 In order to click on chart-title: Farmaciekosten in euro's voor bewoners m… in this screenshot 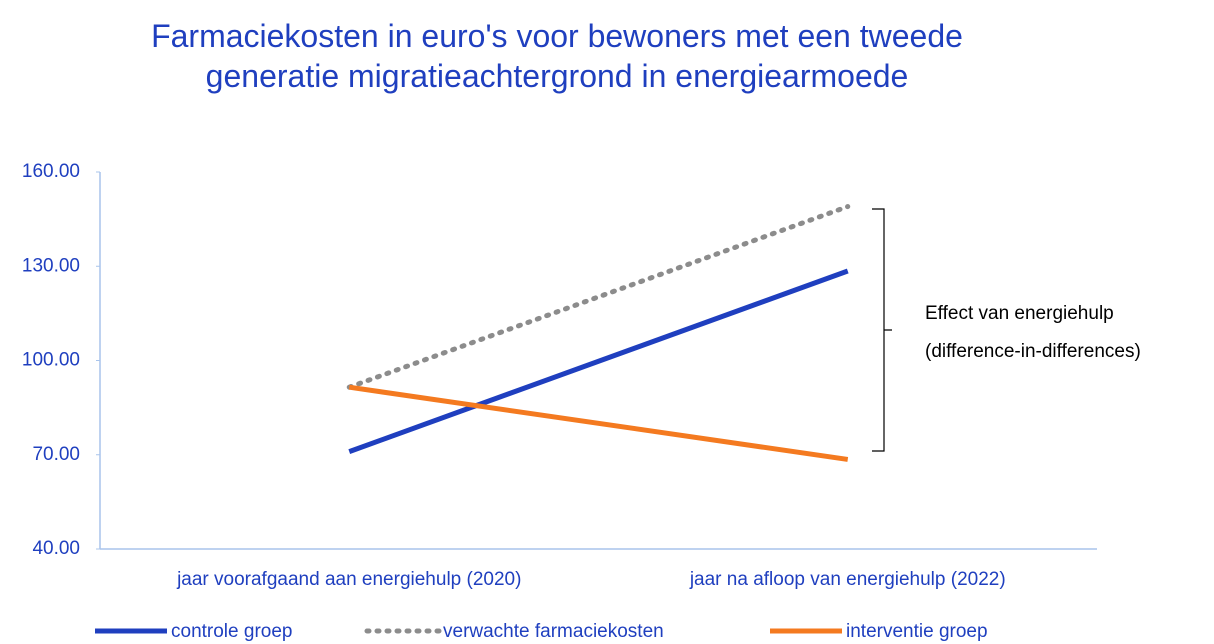, I will do `click(557, 56)`.